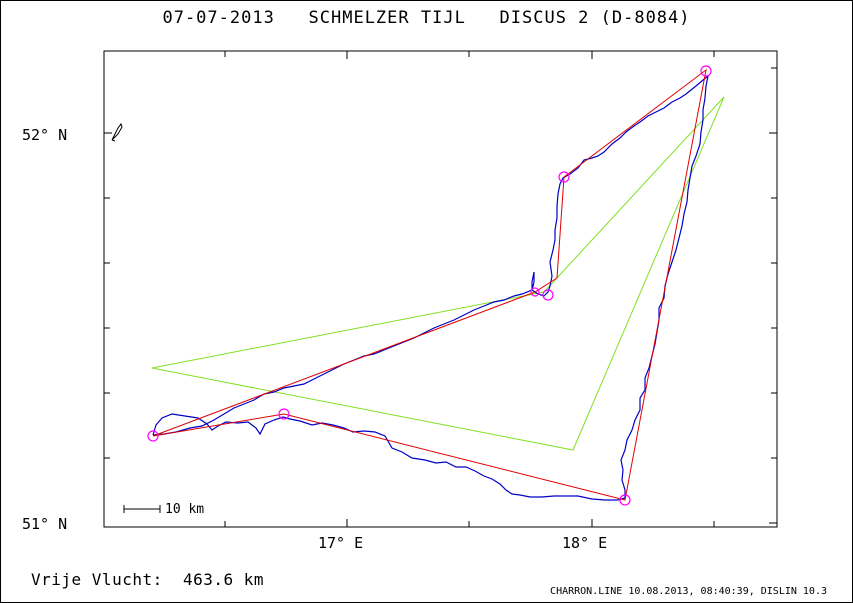  Describe the element at coordinates (184, 509) in the screenshot. I see `scale-bar-label: 10 km` at that location.